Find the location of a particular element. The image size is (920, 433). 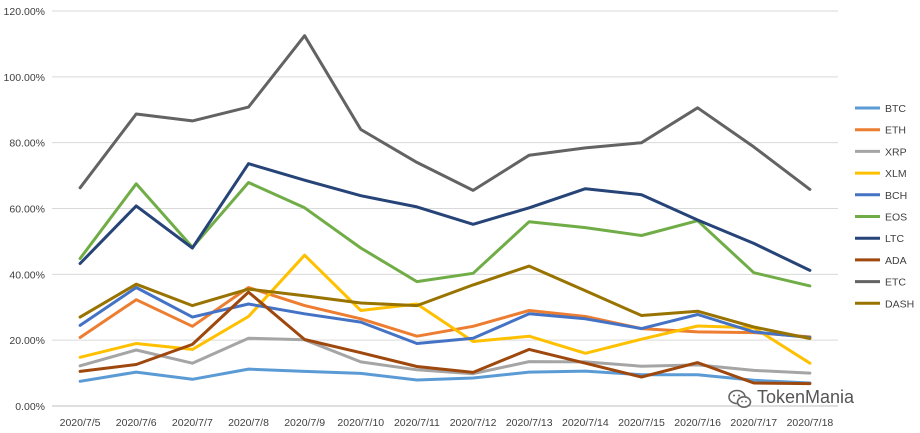

watermark-text: TokenMania is located at coordinates (806, 397).